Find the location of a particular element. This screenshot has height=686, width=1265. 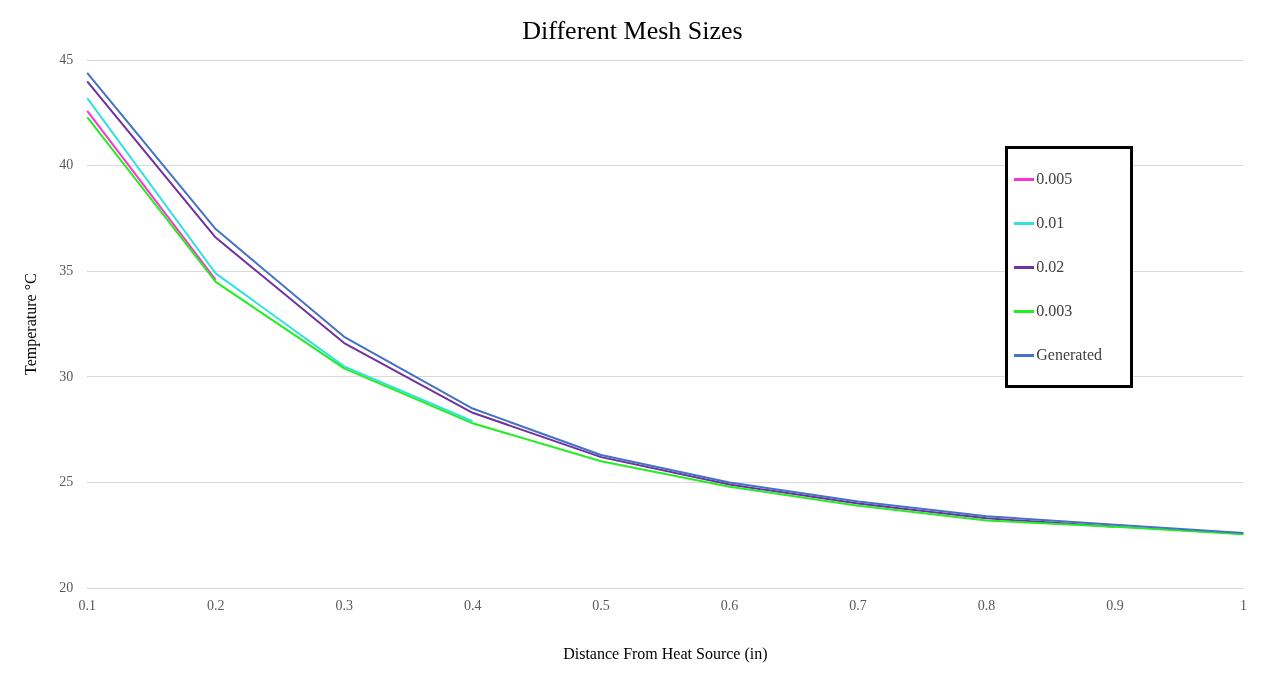

x-tick-label: 0.3 is located at coordinates (344, 606).